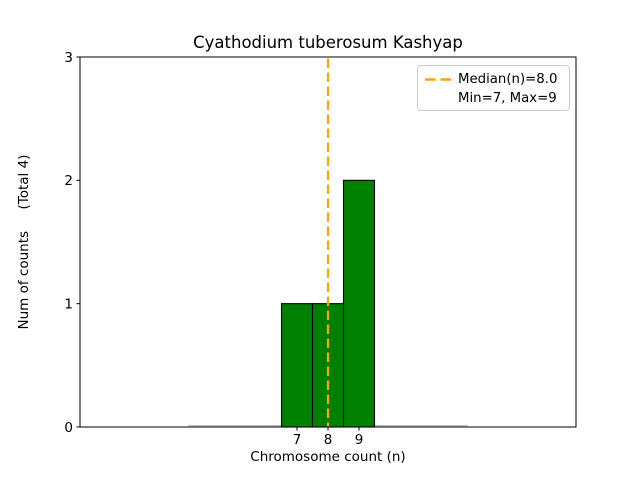 The width and height of the screenshot is (640, 480). I want to click on legend: Median(n)=8.0 Min=7, Max=9, so click(493, 88).